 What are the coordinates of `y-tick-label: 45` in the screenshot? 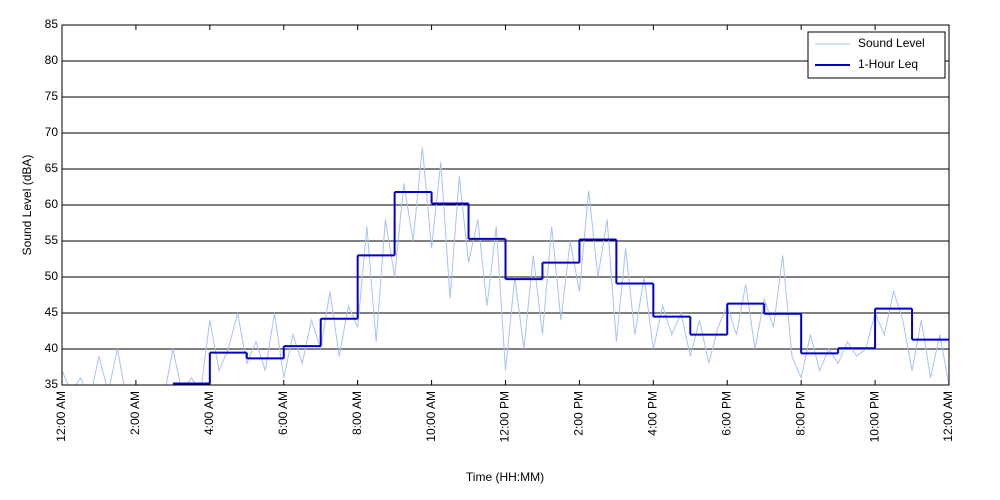 It's located at (52, 312).